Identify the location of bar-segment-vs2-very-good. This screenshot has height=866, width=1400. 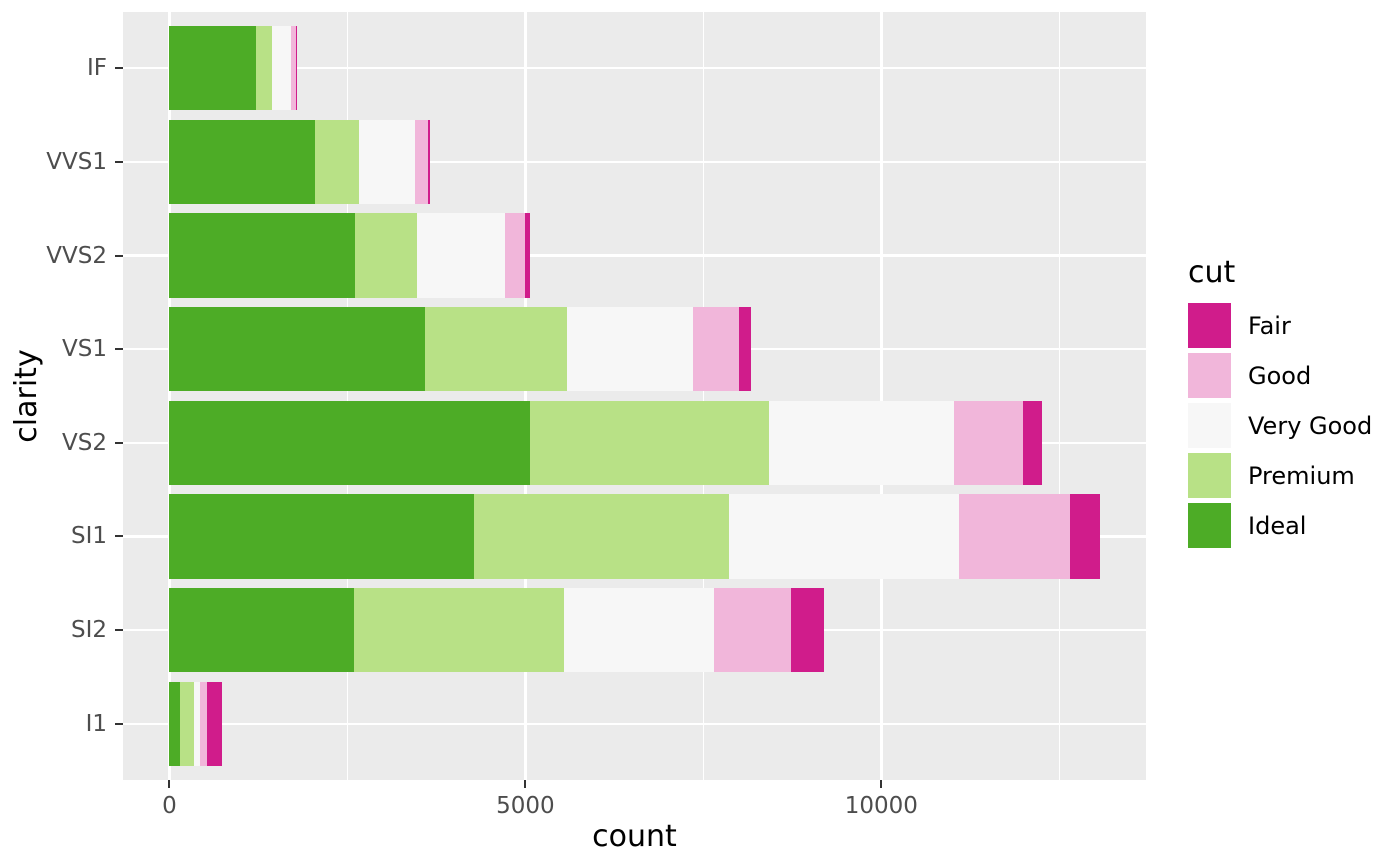
(861, 442).